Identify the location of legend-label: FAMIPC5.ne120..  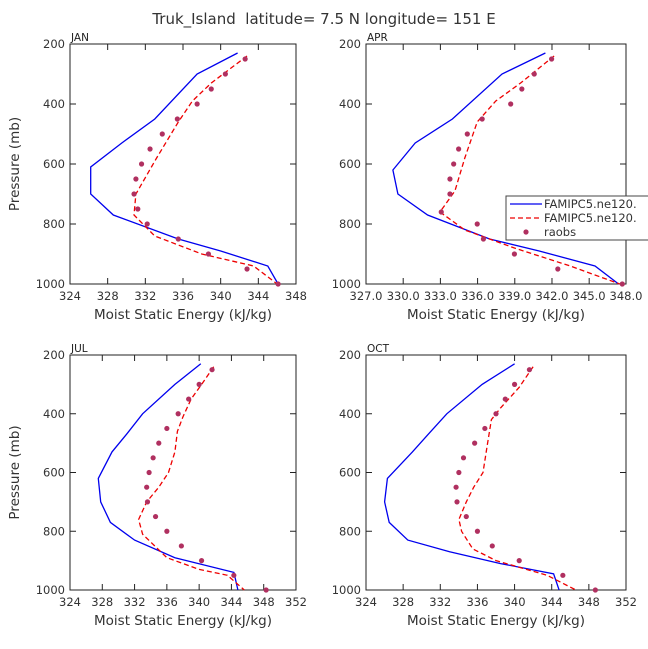
(590, 204).